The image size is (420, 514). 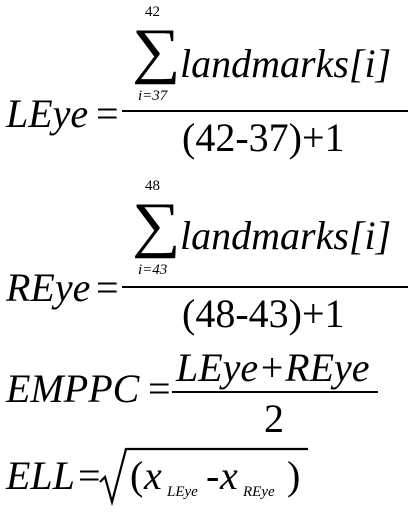 I want to click on square-root-icon, so click(x=203, y=477).